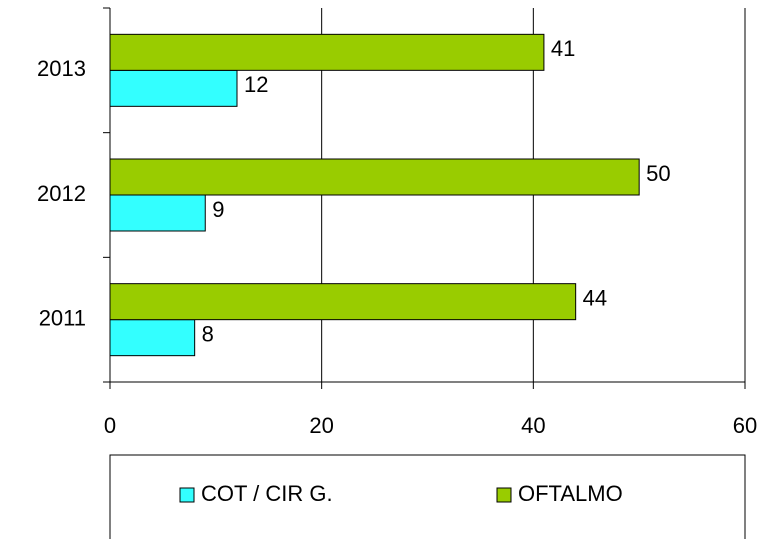  I want to click on legend-box, so click(427, 496).